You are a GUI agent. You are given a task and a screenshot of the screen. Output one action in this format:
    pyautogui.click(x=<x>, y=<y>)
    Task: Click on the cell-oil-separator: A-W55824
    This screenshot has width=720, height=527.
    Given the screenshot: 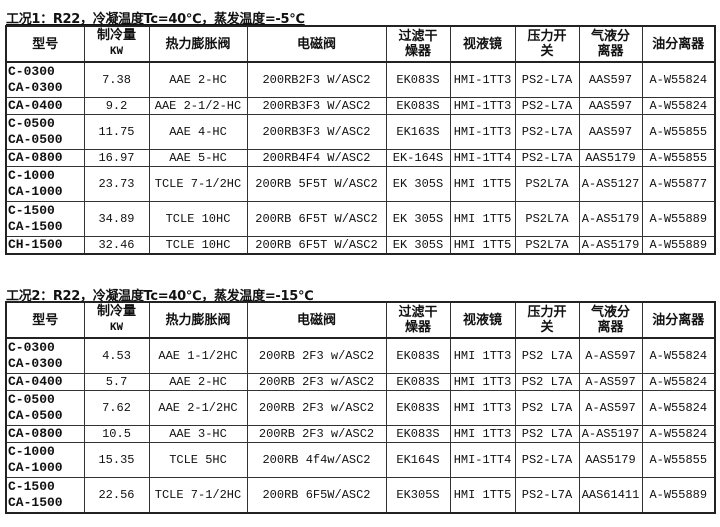 What is the action you would take?
    pyautogui.click(x=678, y=408)
    